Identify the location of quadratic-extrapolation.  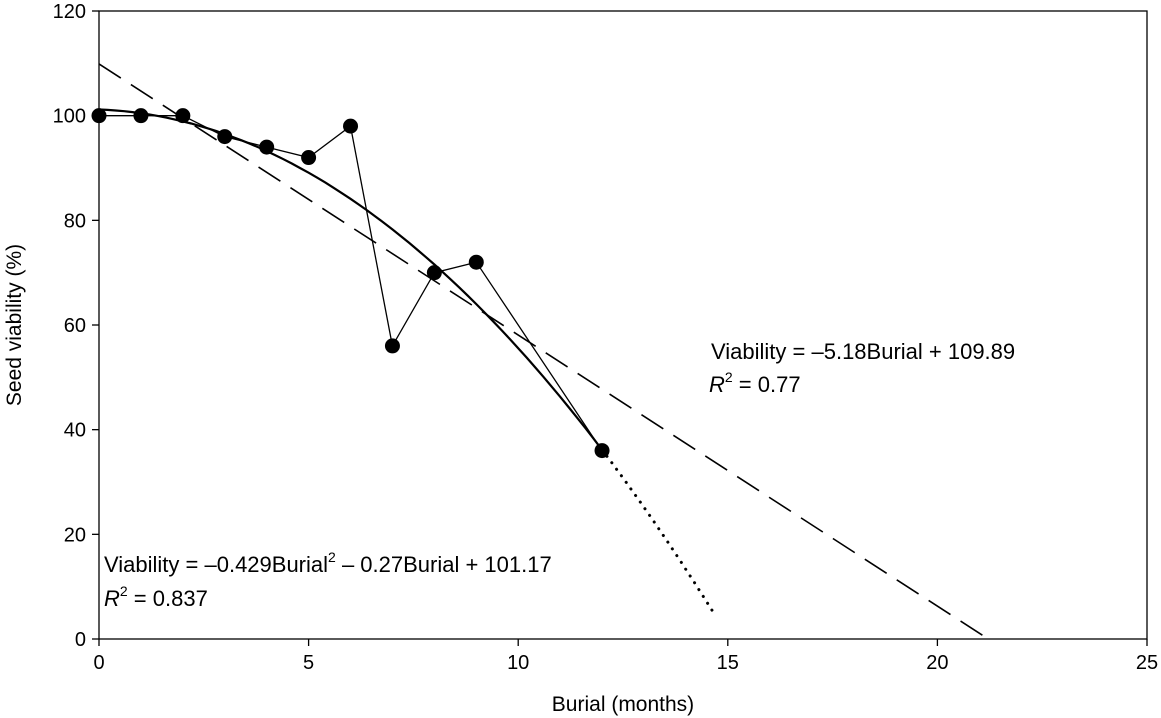
(658, 532).